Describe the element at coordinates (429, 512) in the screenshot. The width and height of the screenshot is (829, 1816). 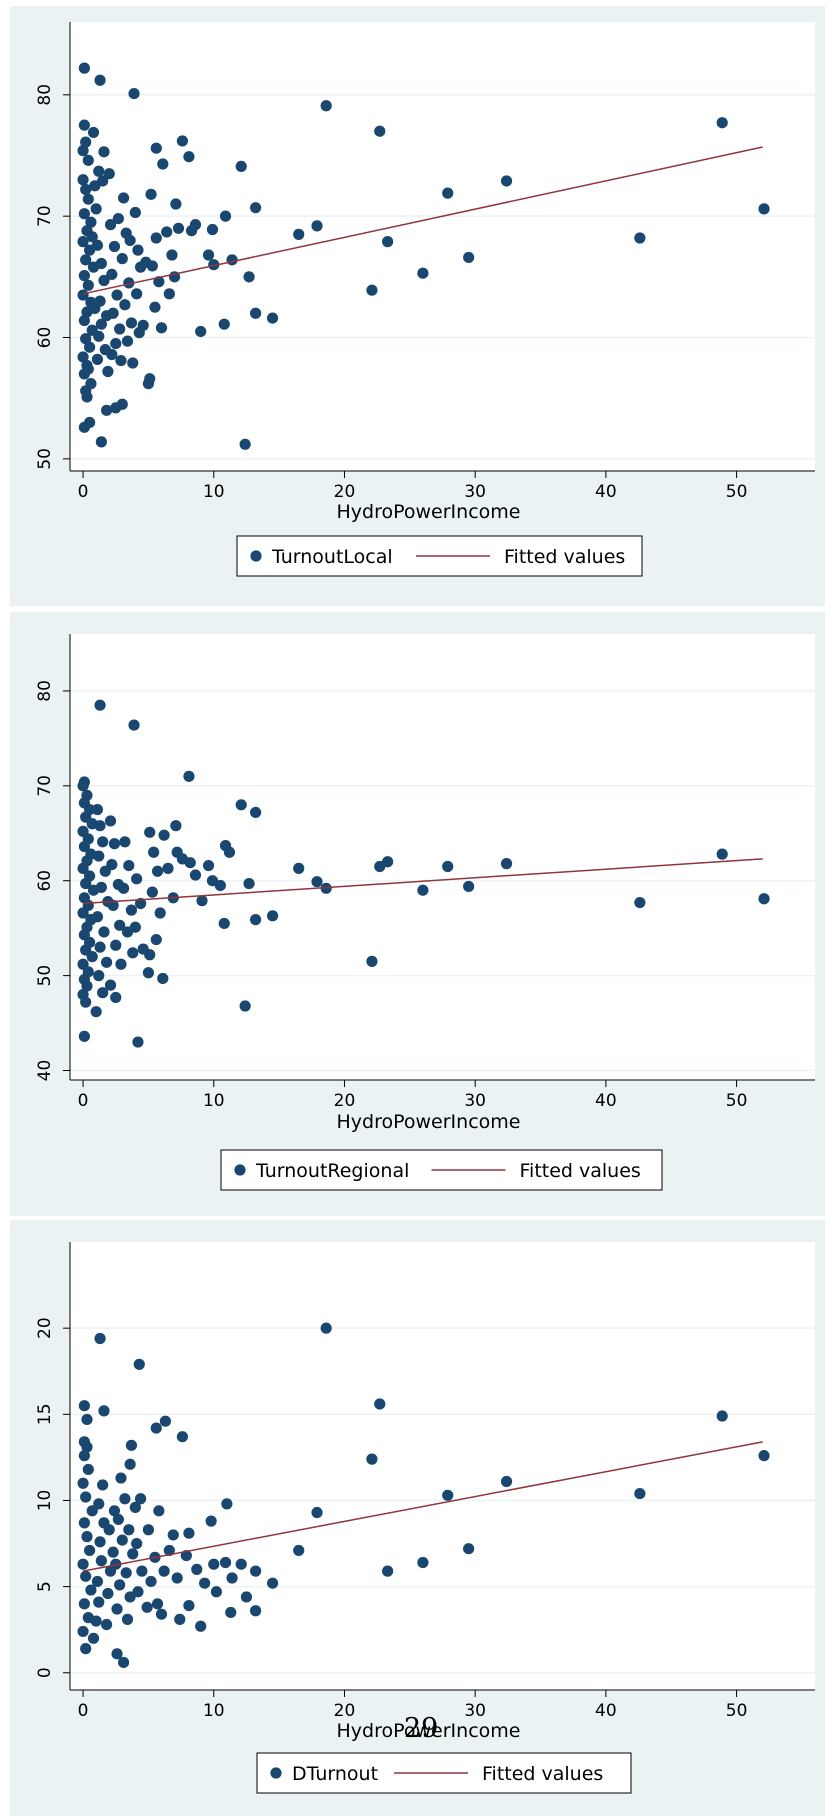
I see `x-axis-title: HydroPowerIncome` at that location.